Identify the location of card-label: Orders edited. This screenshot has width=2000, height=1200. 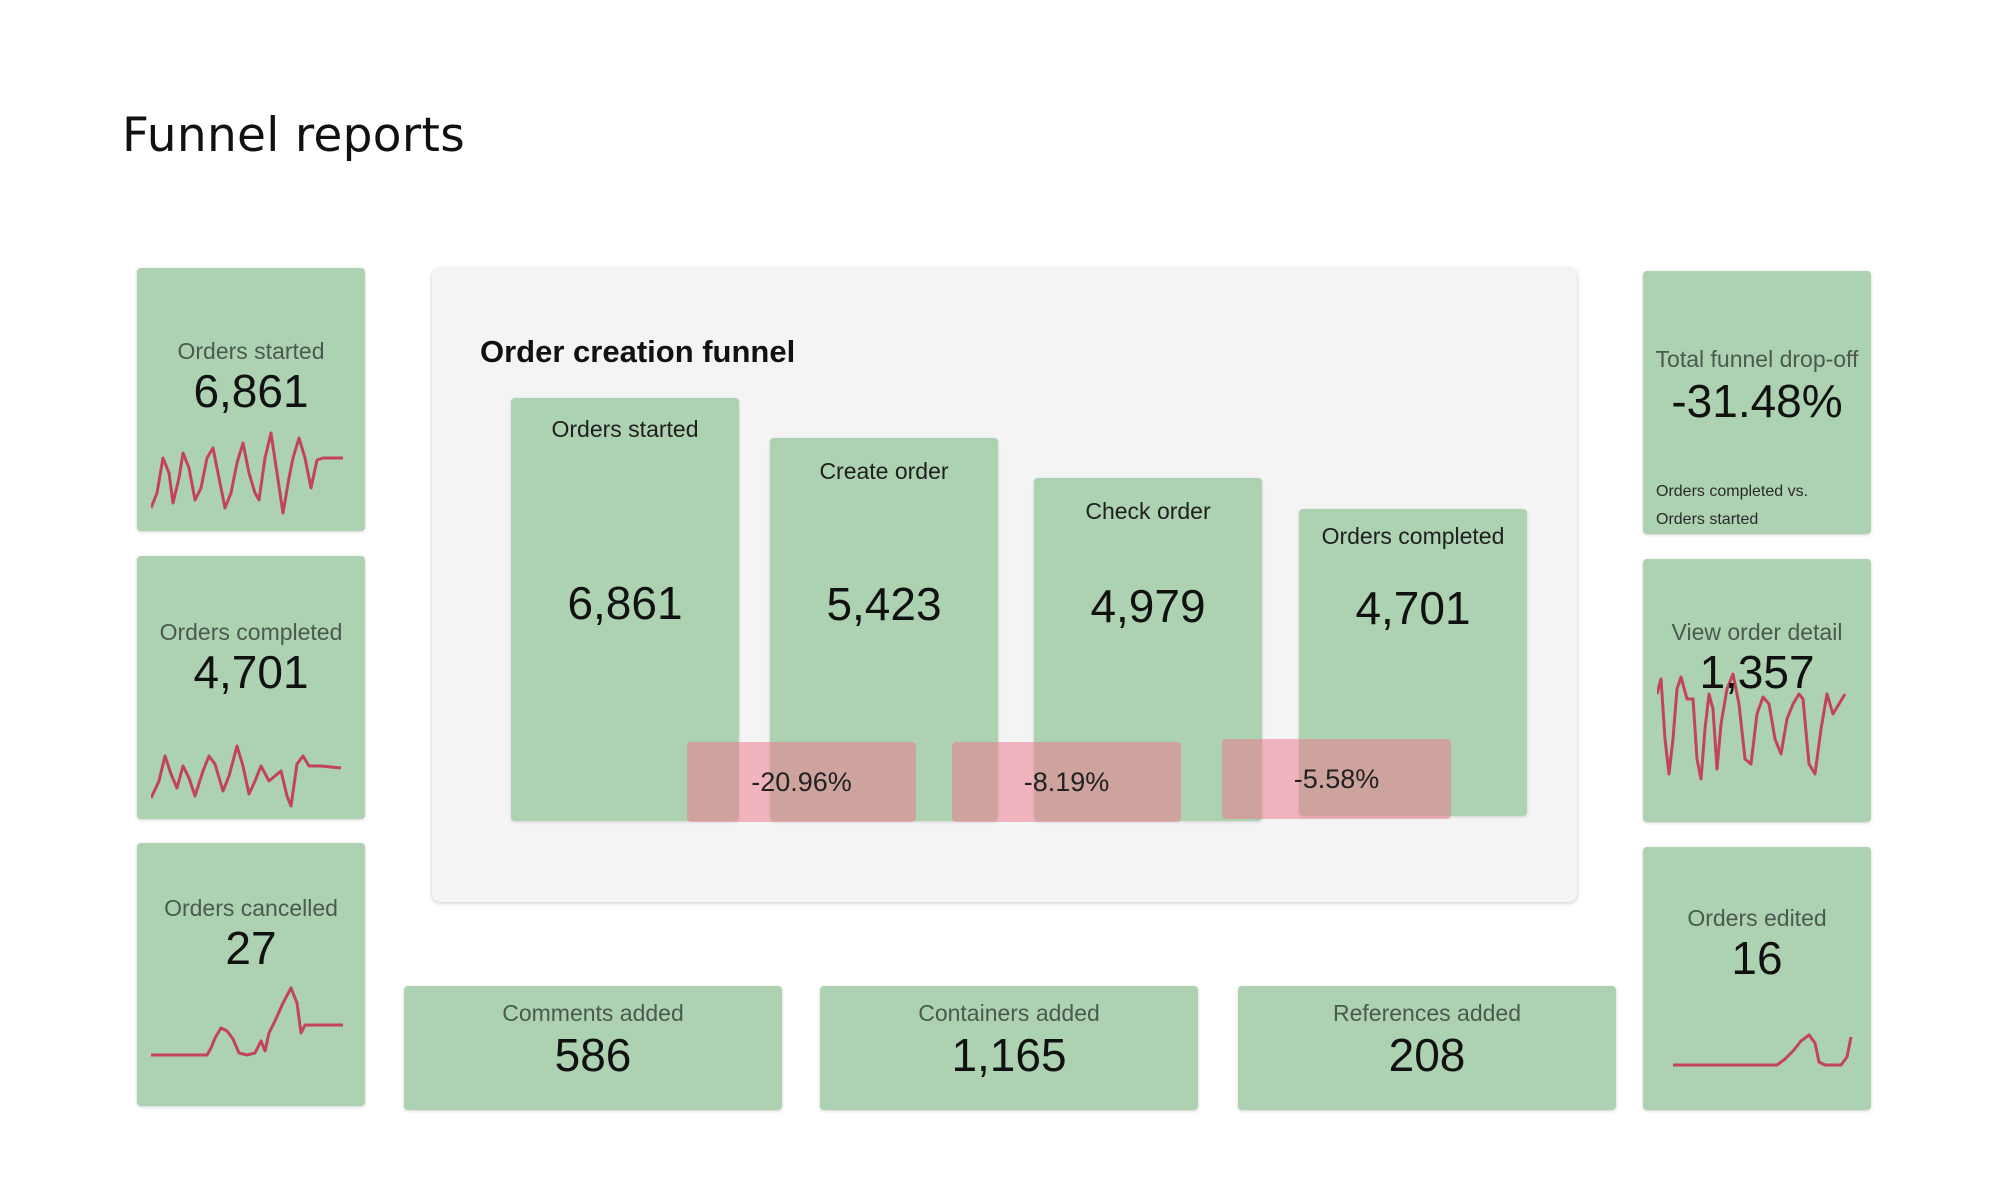
(1757, 918).